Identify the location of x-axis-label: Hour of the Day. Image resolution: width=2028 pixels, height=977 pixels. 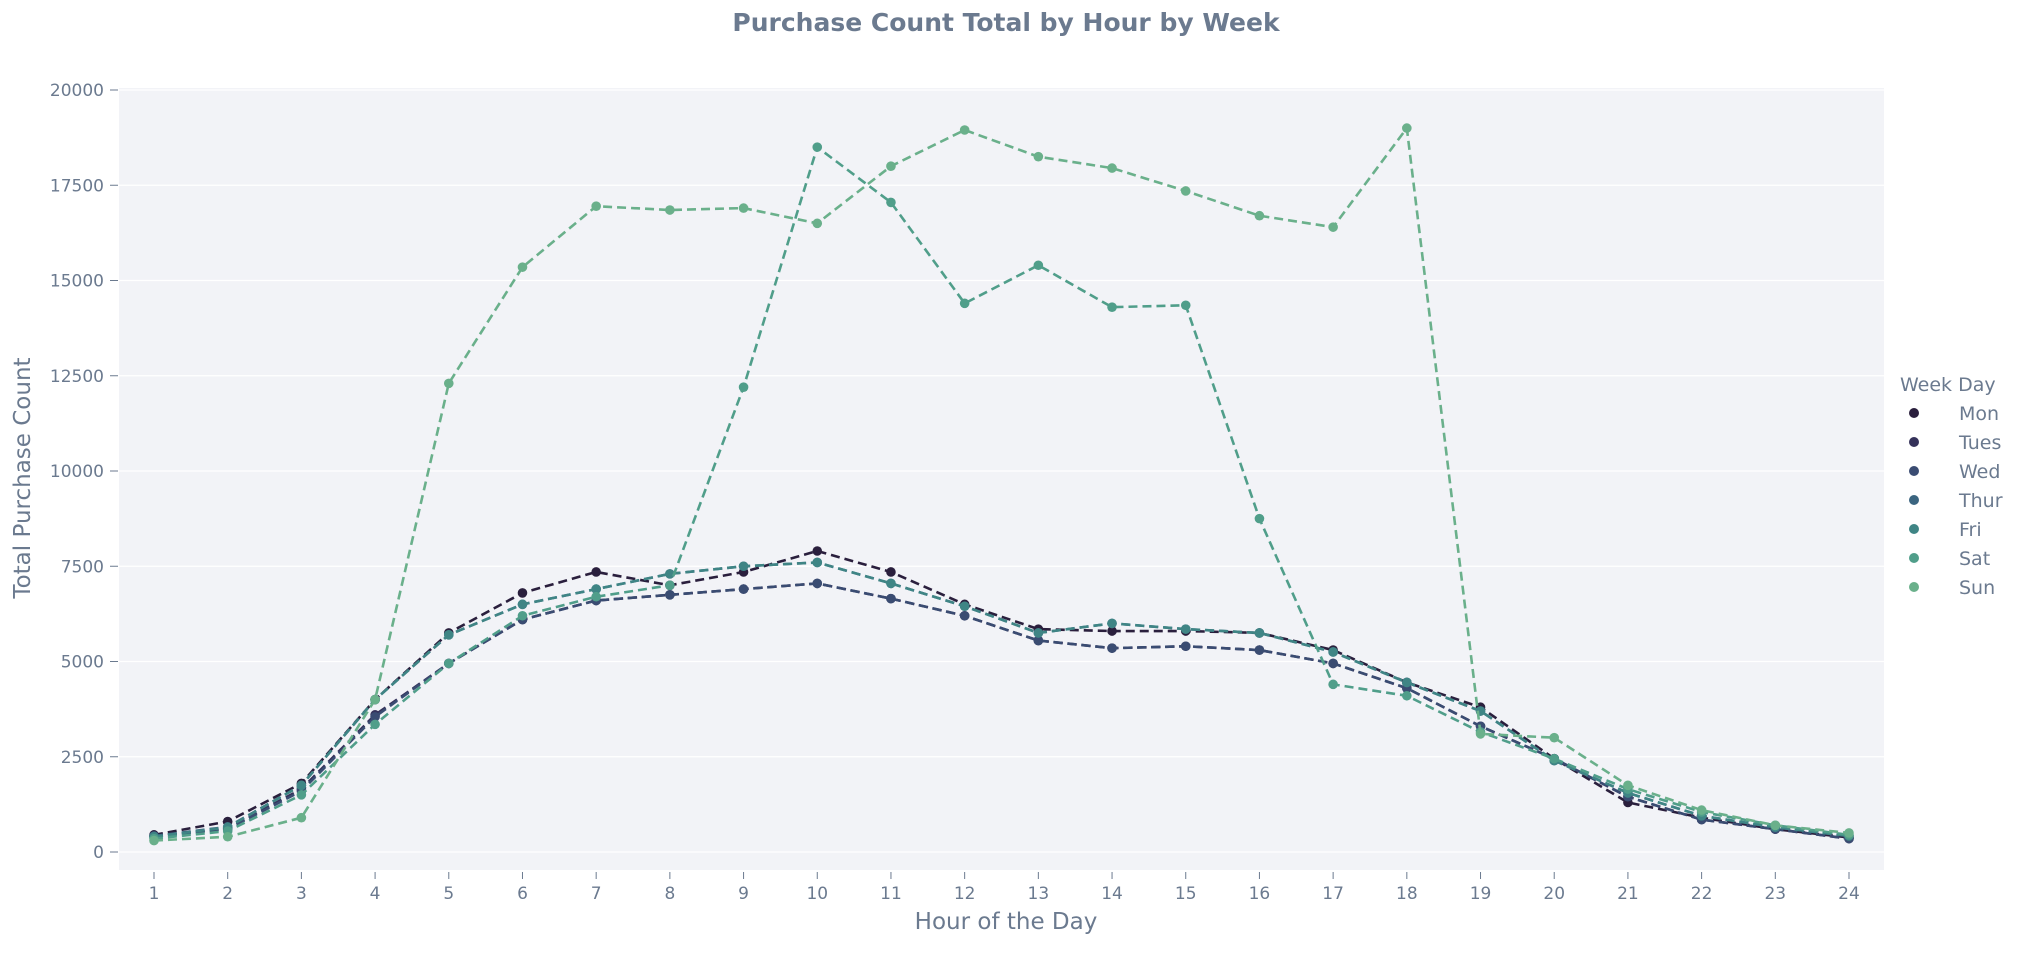
(1006, 922).